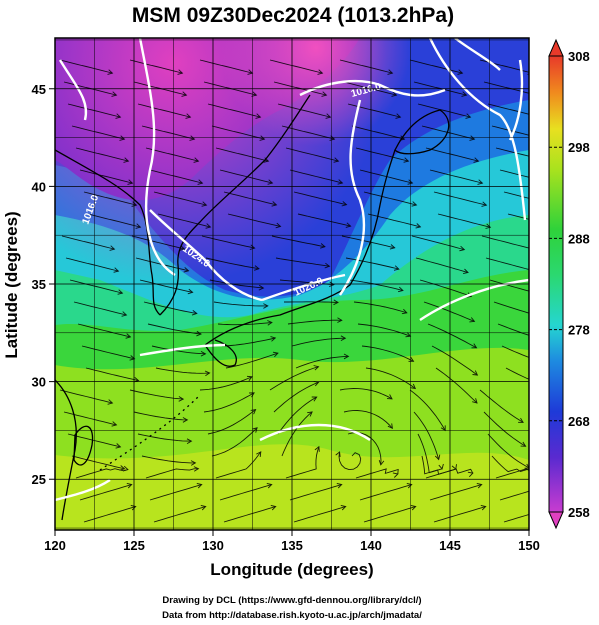 The image size is (599, 625). Describe the element at coordinates (579, 330) in the screenshot. I see `colorbar-tick-label: 278` at that location.